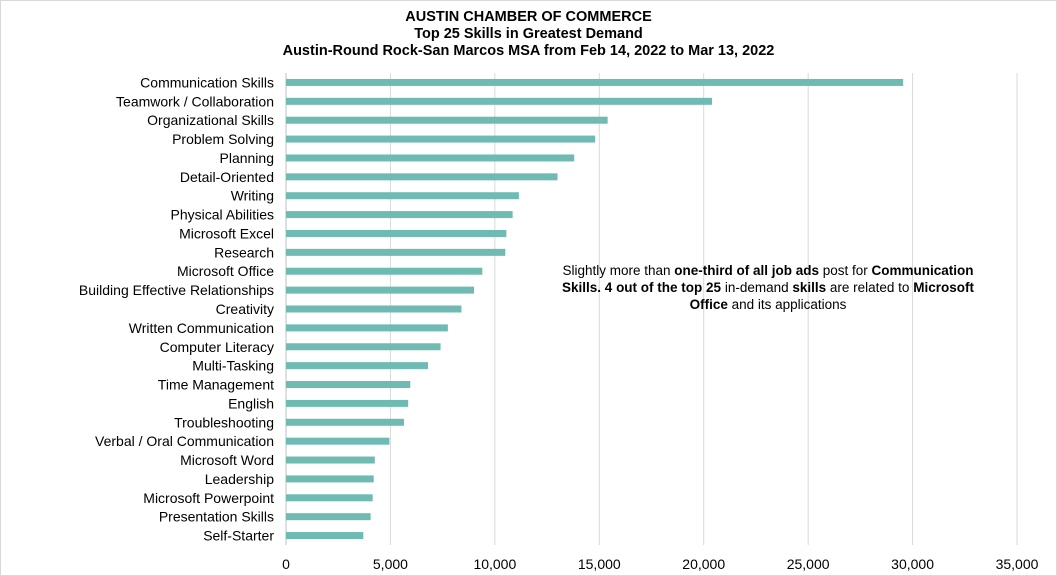 The width and height of the screenshot is (1057, 576). What do you see at coordinates (252, 196) in the screenshot?
I see `category-label: Writing` at bounding box center [252, 196].